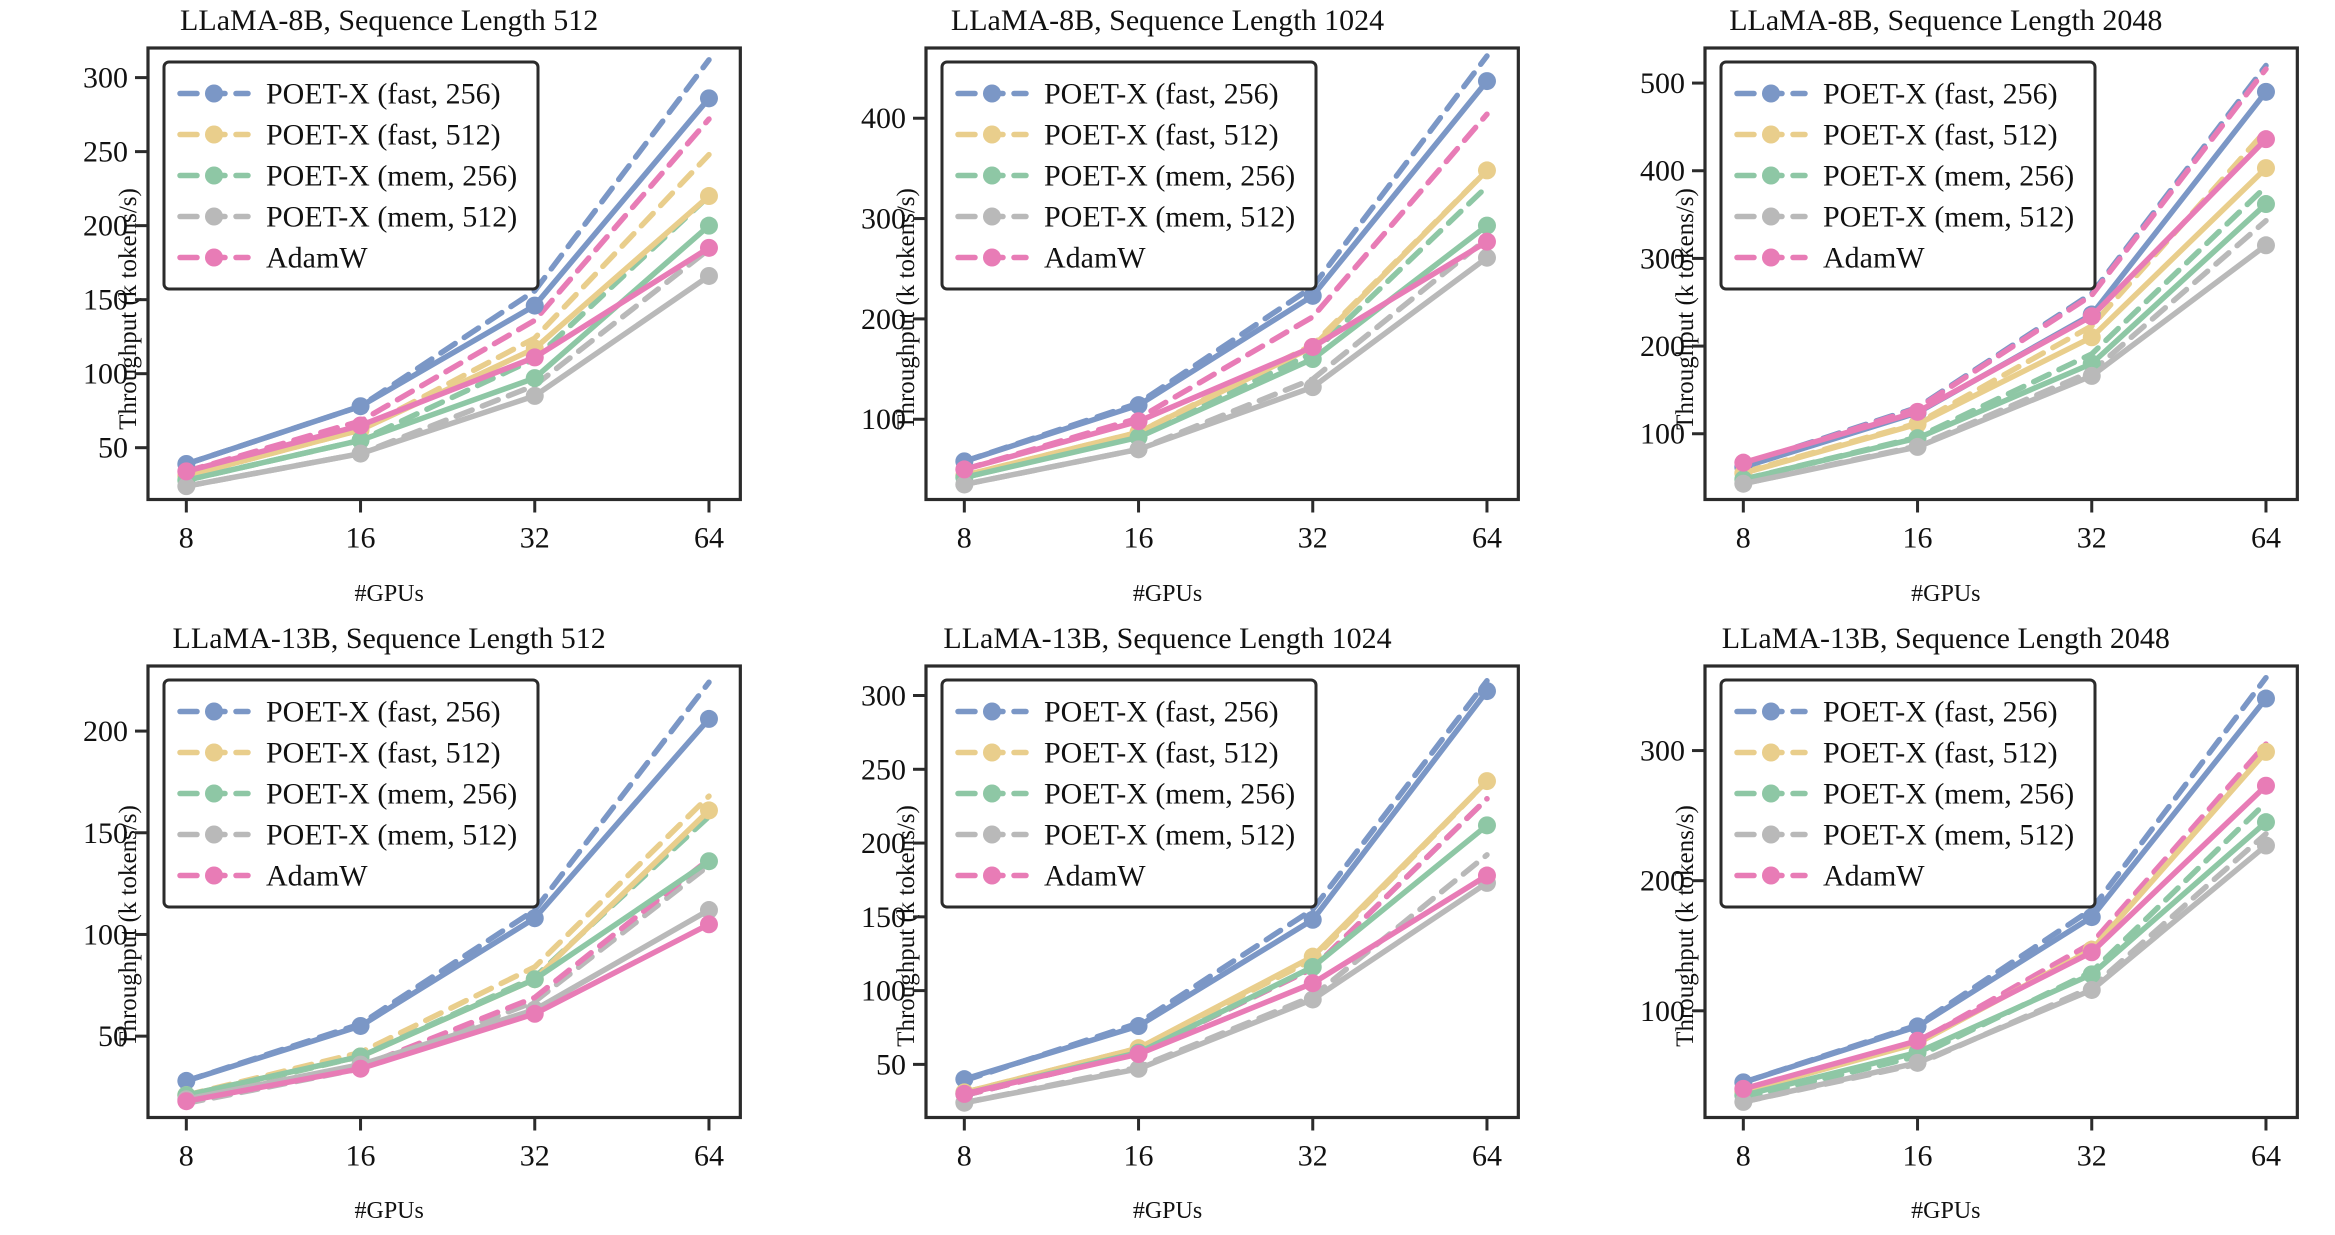 The height and width of the screenshot is (1235, 2335). I want to click on y-tick-label: 50, so click(891, 1064).